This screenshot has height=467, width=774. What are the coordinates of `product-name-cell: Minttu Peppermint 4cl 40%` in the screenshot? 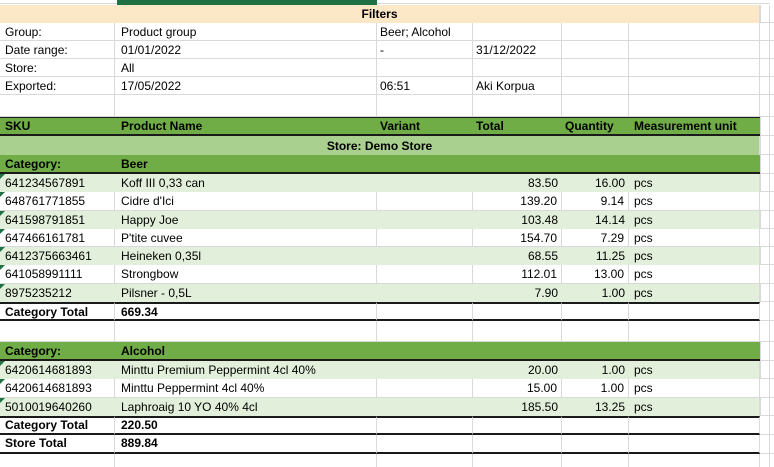 It's located at (246, 388).